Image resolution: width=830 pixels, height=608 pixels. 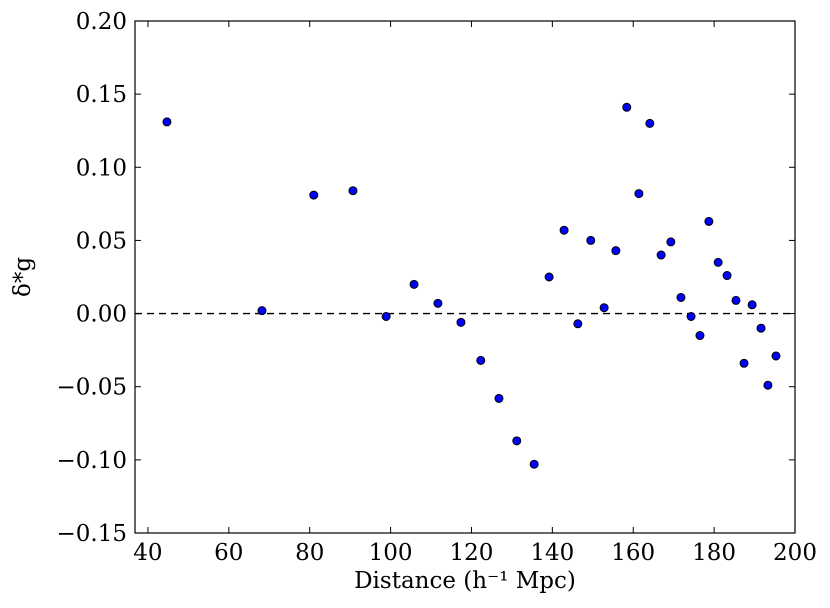 What do you see at coordinates (472, 553) in the screenshot?
I see `x-tick-label: 120` at bounding box center [472, 553].